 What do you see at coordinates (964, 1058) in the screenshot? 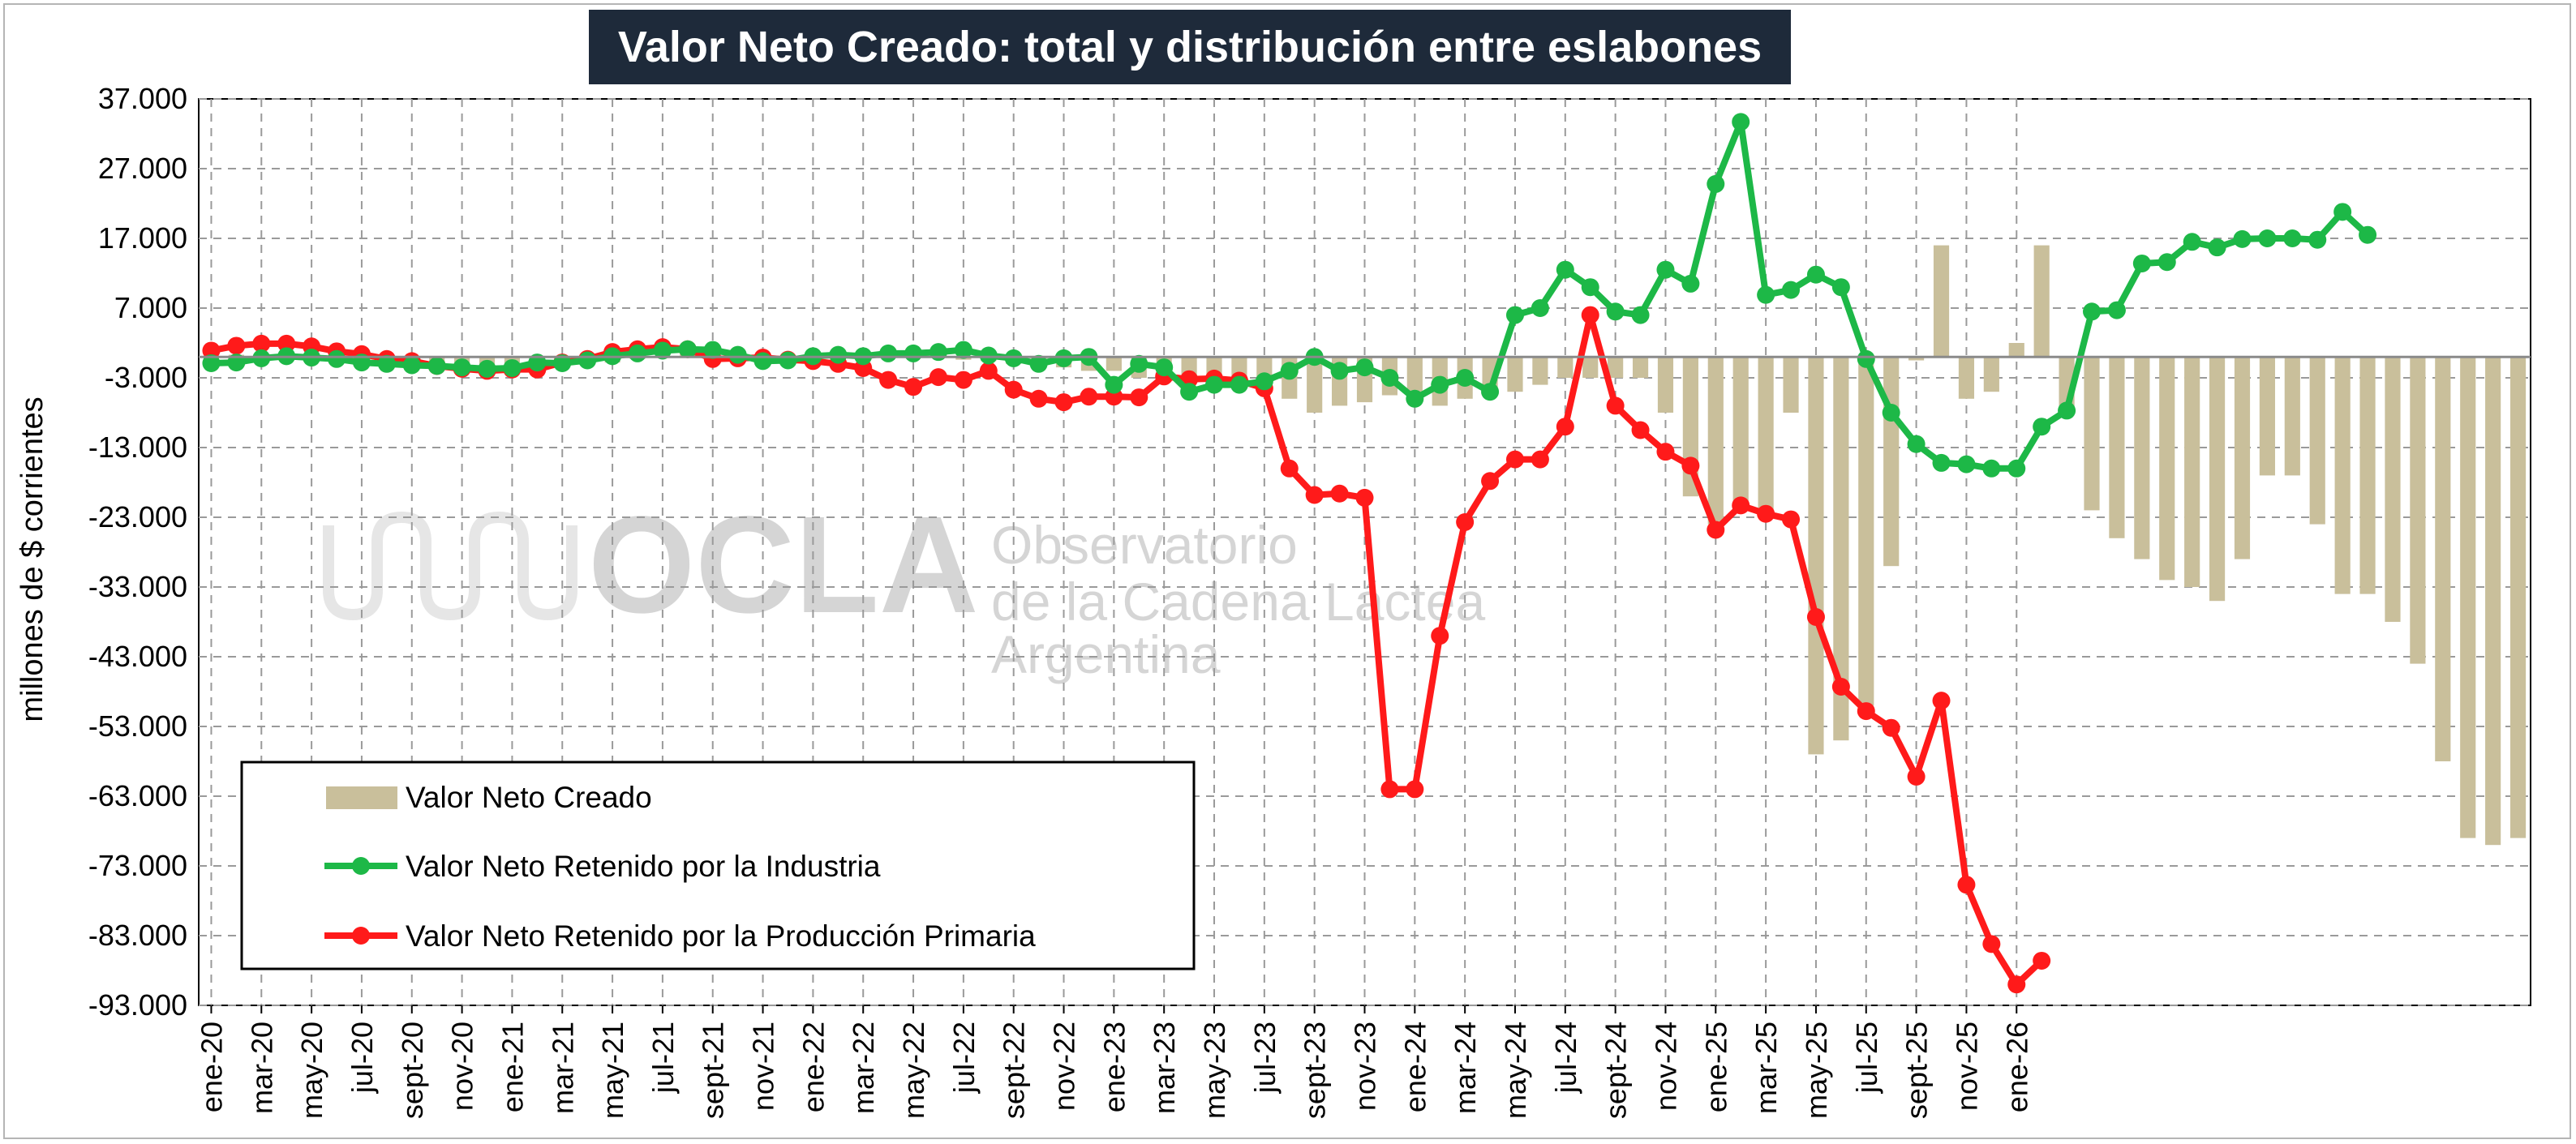
I see `x-tick-label: jul-22` at bounding box center [964, 1058].